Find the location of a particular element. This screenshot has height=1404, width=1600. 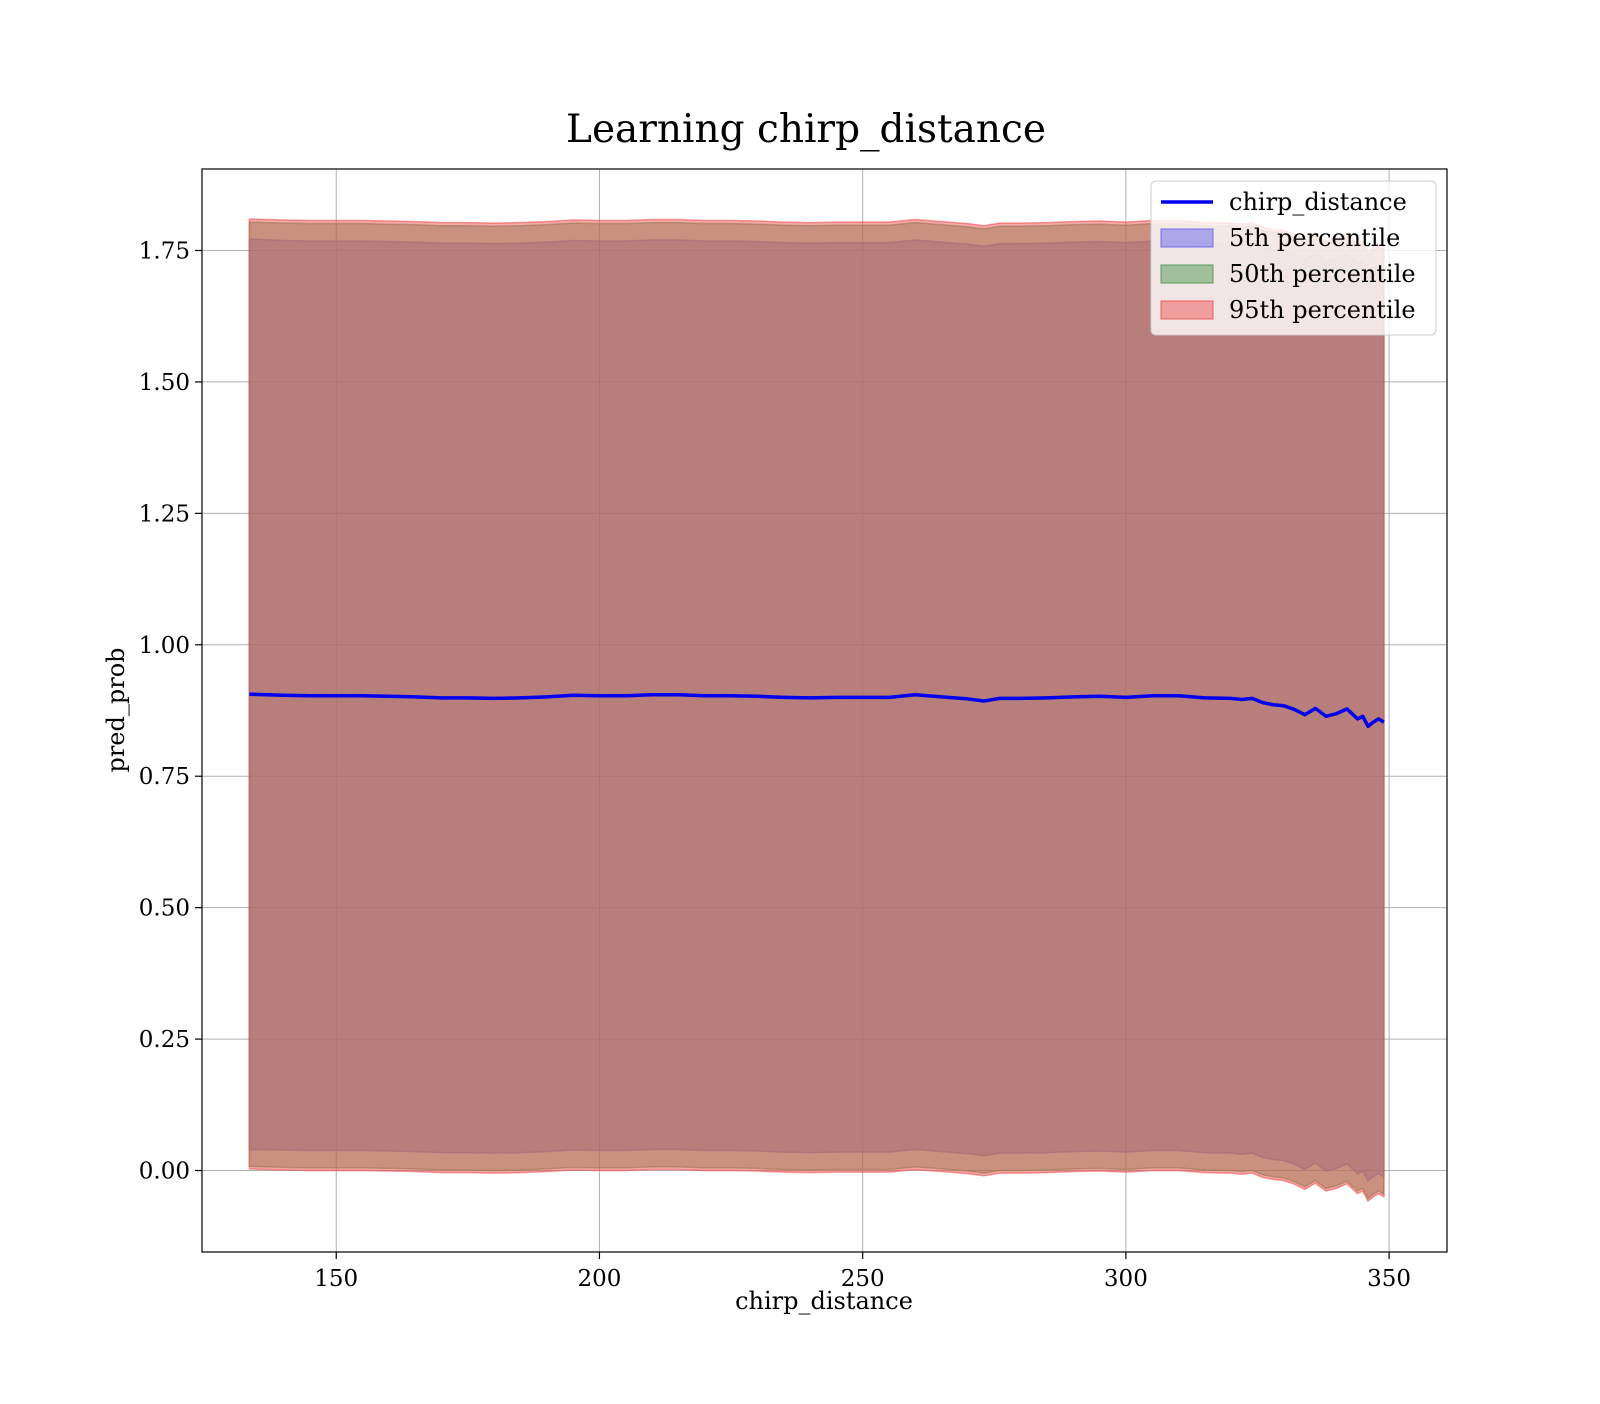

x-tick-label: 300 is located at coordinates (1126, 1279).